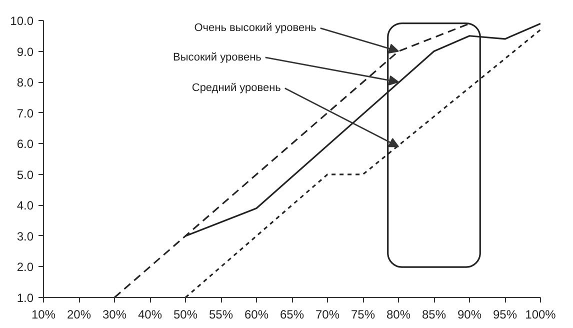 The height and width of the screenshot is (328, 573). What do you see at coordinates (256, 315) in the screenshot?
I see `x-tick-label: 60%` at bounding box center [256, 315].